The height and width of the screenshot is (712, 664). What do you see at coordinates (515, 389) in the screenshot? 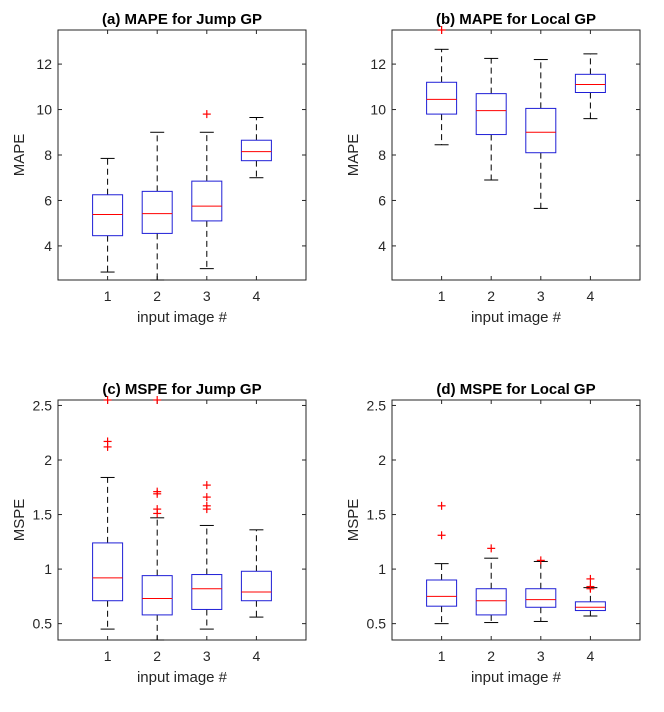
I see `chart-title: (d) MSPE for Local GP` at bounding box center [515, 389].